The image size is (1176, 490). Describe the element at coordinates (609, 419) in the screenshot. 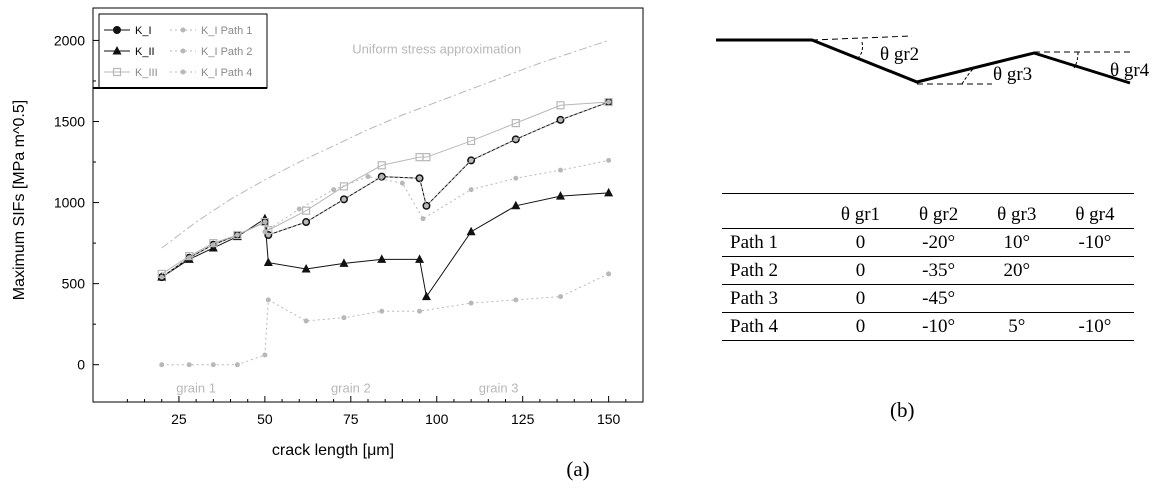

I see `x-tick-label: 150` at that location.